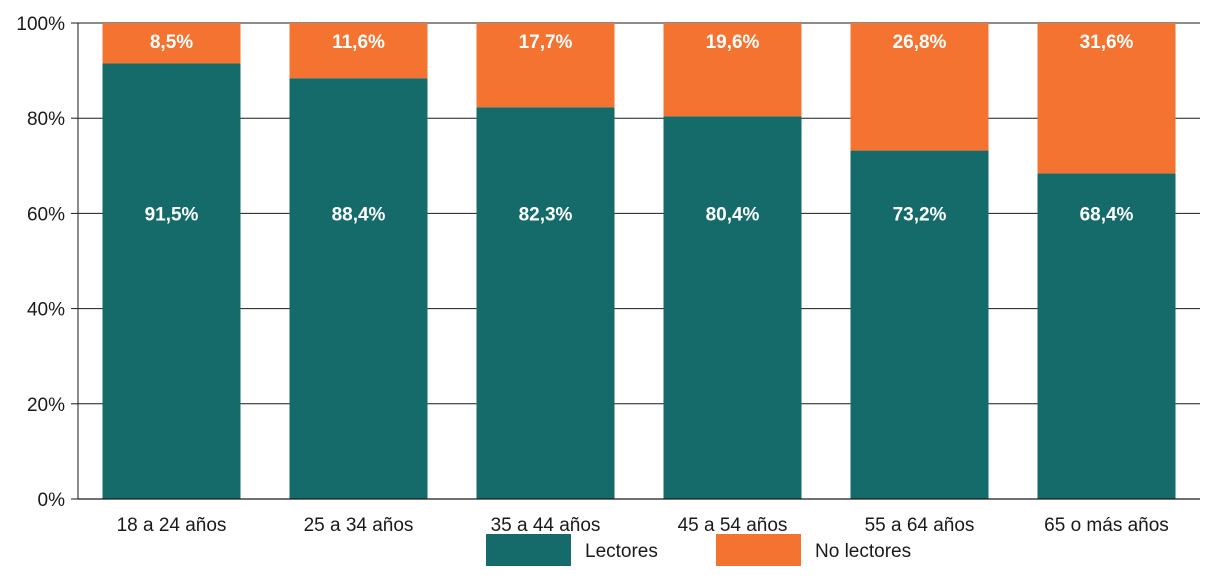 The image size is (1212, 584). What do you see at coordinates (358, 42) in the screenshot?
I see `data-label: 11,6%` at bounding box center [358, 42].